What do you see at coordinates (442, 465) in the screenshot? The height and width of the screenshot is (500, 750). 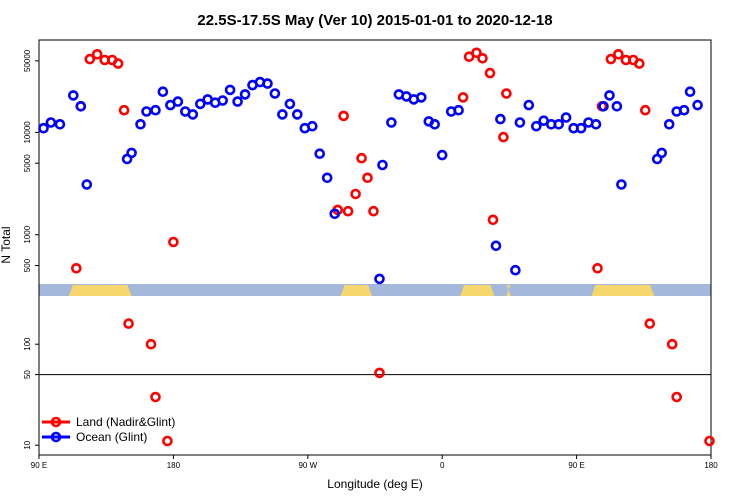 I see `x-tick-label: 0` at bounding box center [442, 465].